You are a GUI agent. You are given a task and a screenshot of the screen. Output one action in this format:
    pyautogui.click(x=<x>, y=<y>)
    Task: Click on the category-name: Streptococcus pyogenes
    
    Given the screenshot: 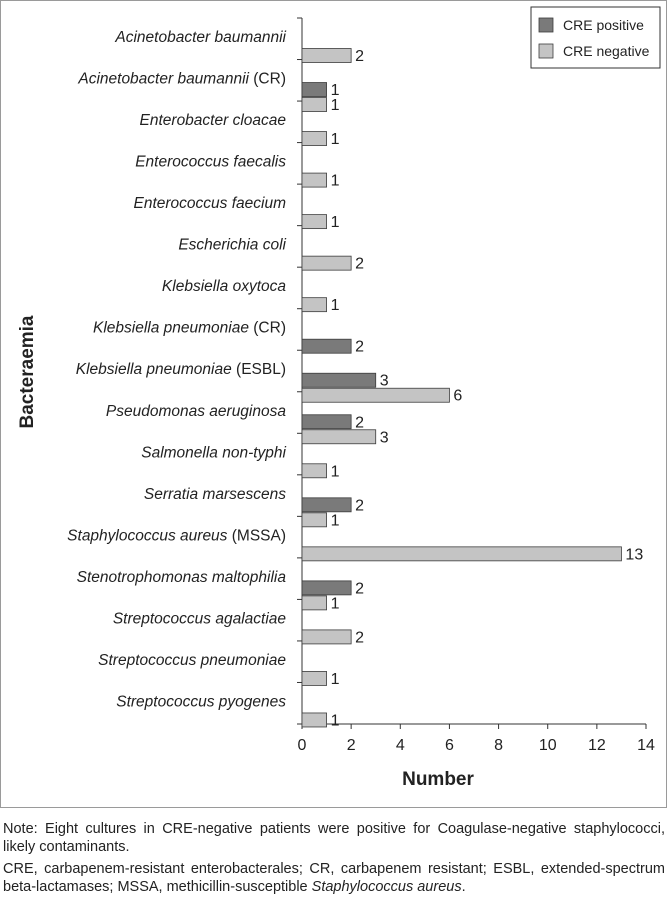 What is the action you would take?
    pyautogui.click(x=201, y=701)
    